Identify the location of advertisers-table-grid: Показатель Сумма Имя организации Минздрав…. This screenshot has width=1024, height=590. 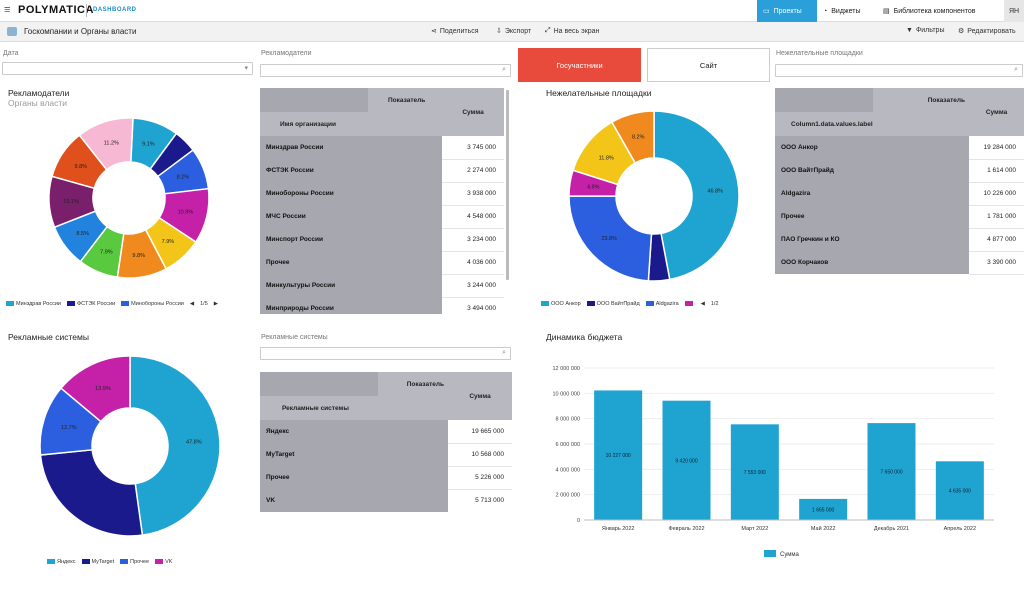
(382, 201).